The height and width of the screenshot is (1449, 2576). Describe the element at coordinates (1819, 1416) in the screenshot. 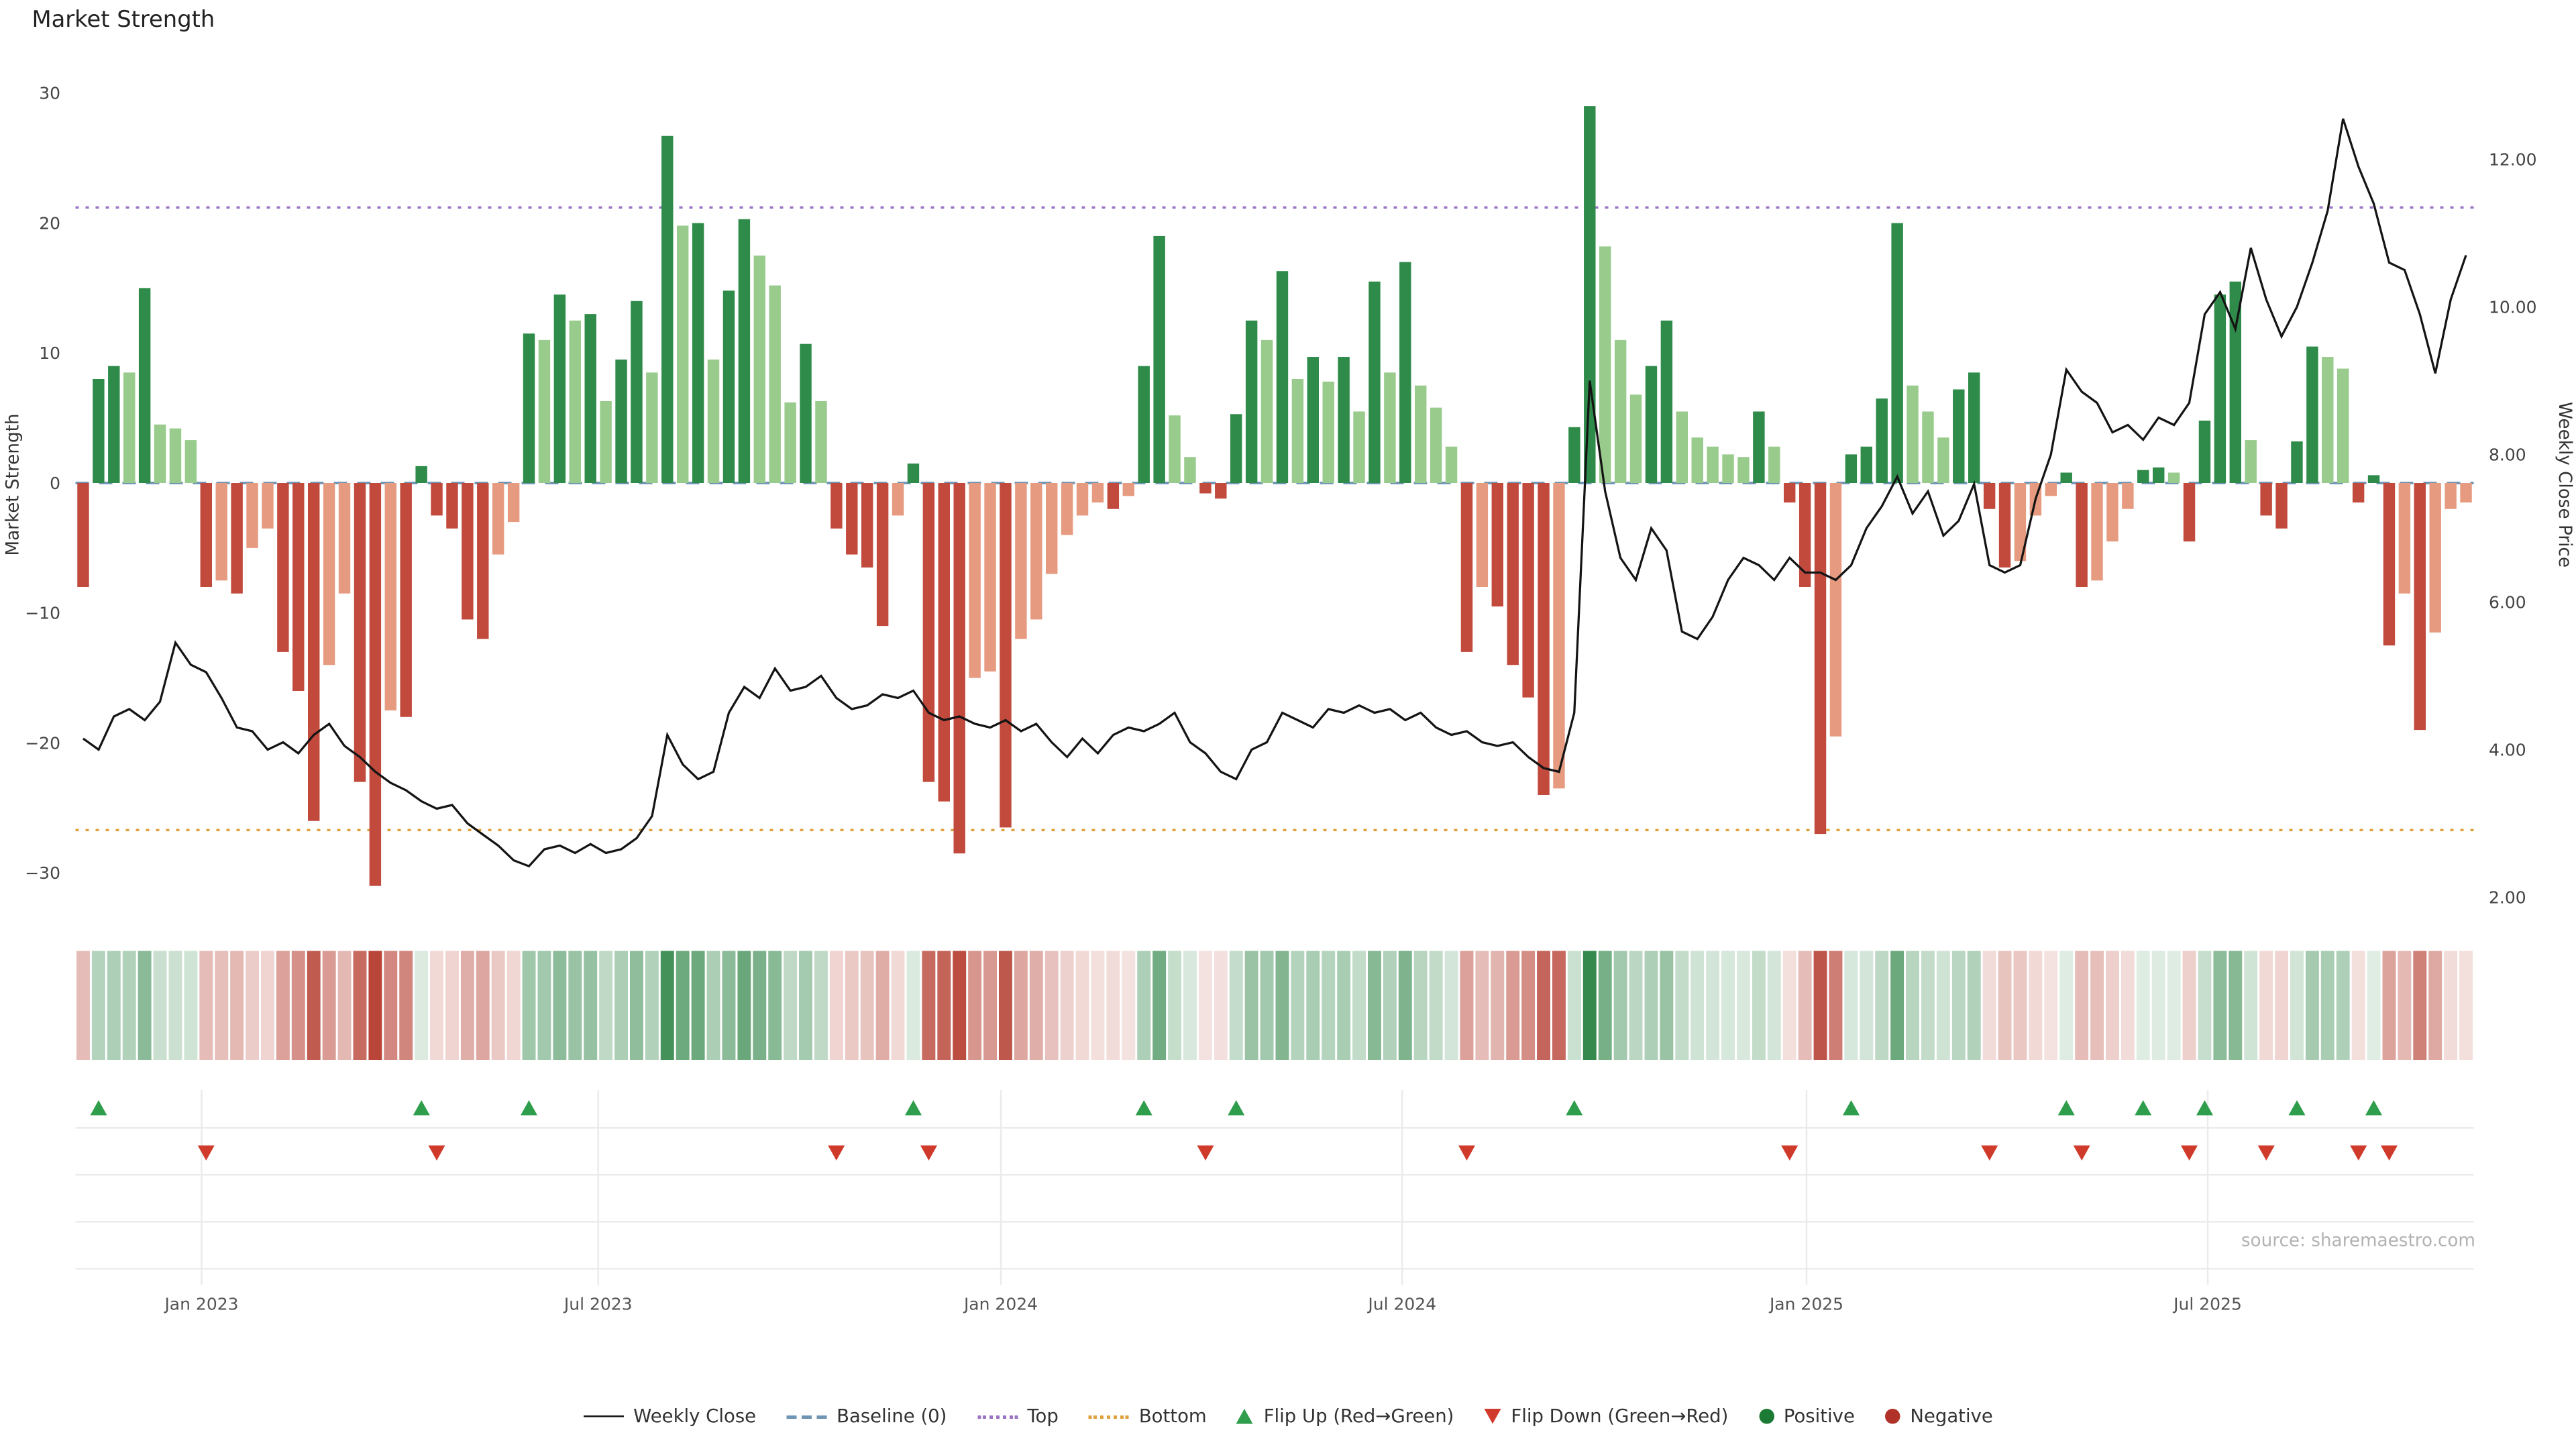

I see `legend-label: Positive` at that location.